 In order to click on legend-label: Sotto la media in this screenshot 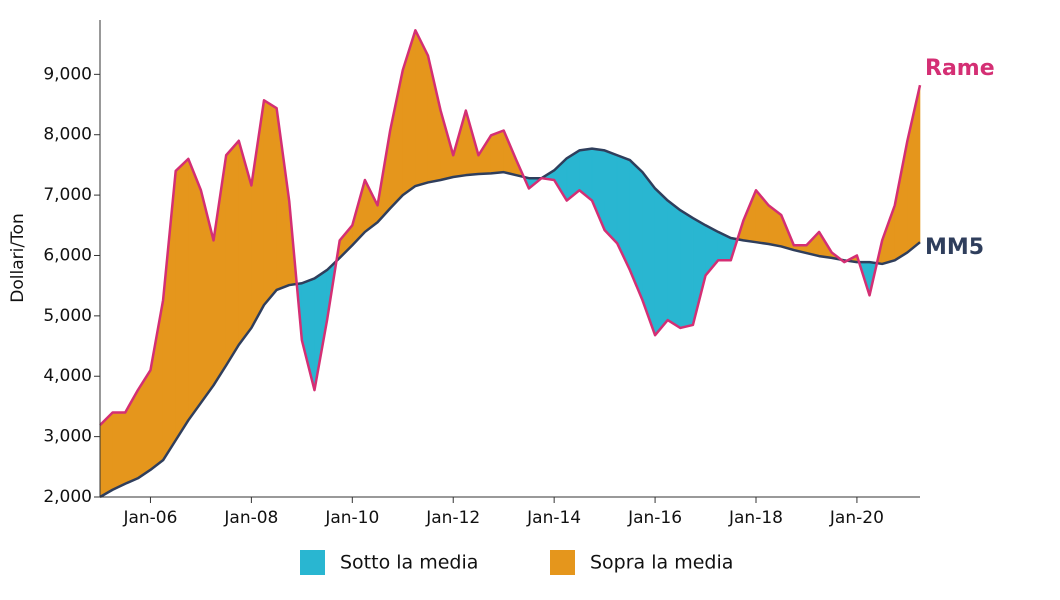, I will do `click(409, 563)`.